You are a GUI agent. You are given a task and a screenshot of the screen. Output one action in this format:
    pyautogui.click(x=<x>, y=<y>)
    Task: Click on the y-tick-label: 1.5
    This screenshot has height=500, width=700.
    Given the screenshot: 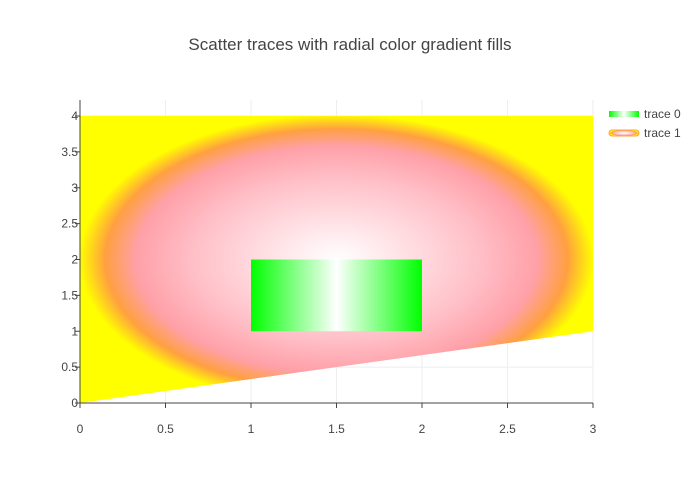 What is the action you would take?
    pyautogui.click(x=69, y=295)
    